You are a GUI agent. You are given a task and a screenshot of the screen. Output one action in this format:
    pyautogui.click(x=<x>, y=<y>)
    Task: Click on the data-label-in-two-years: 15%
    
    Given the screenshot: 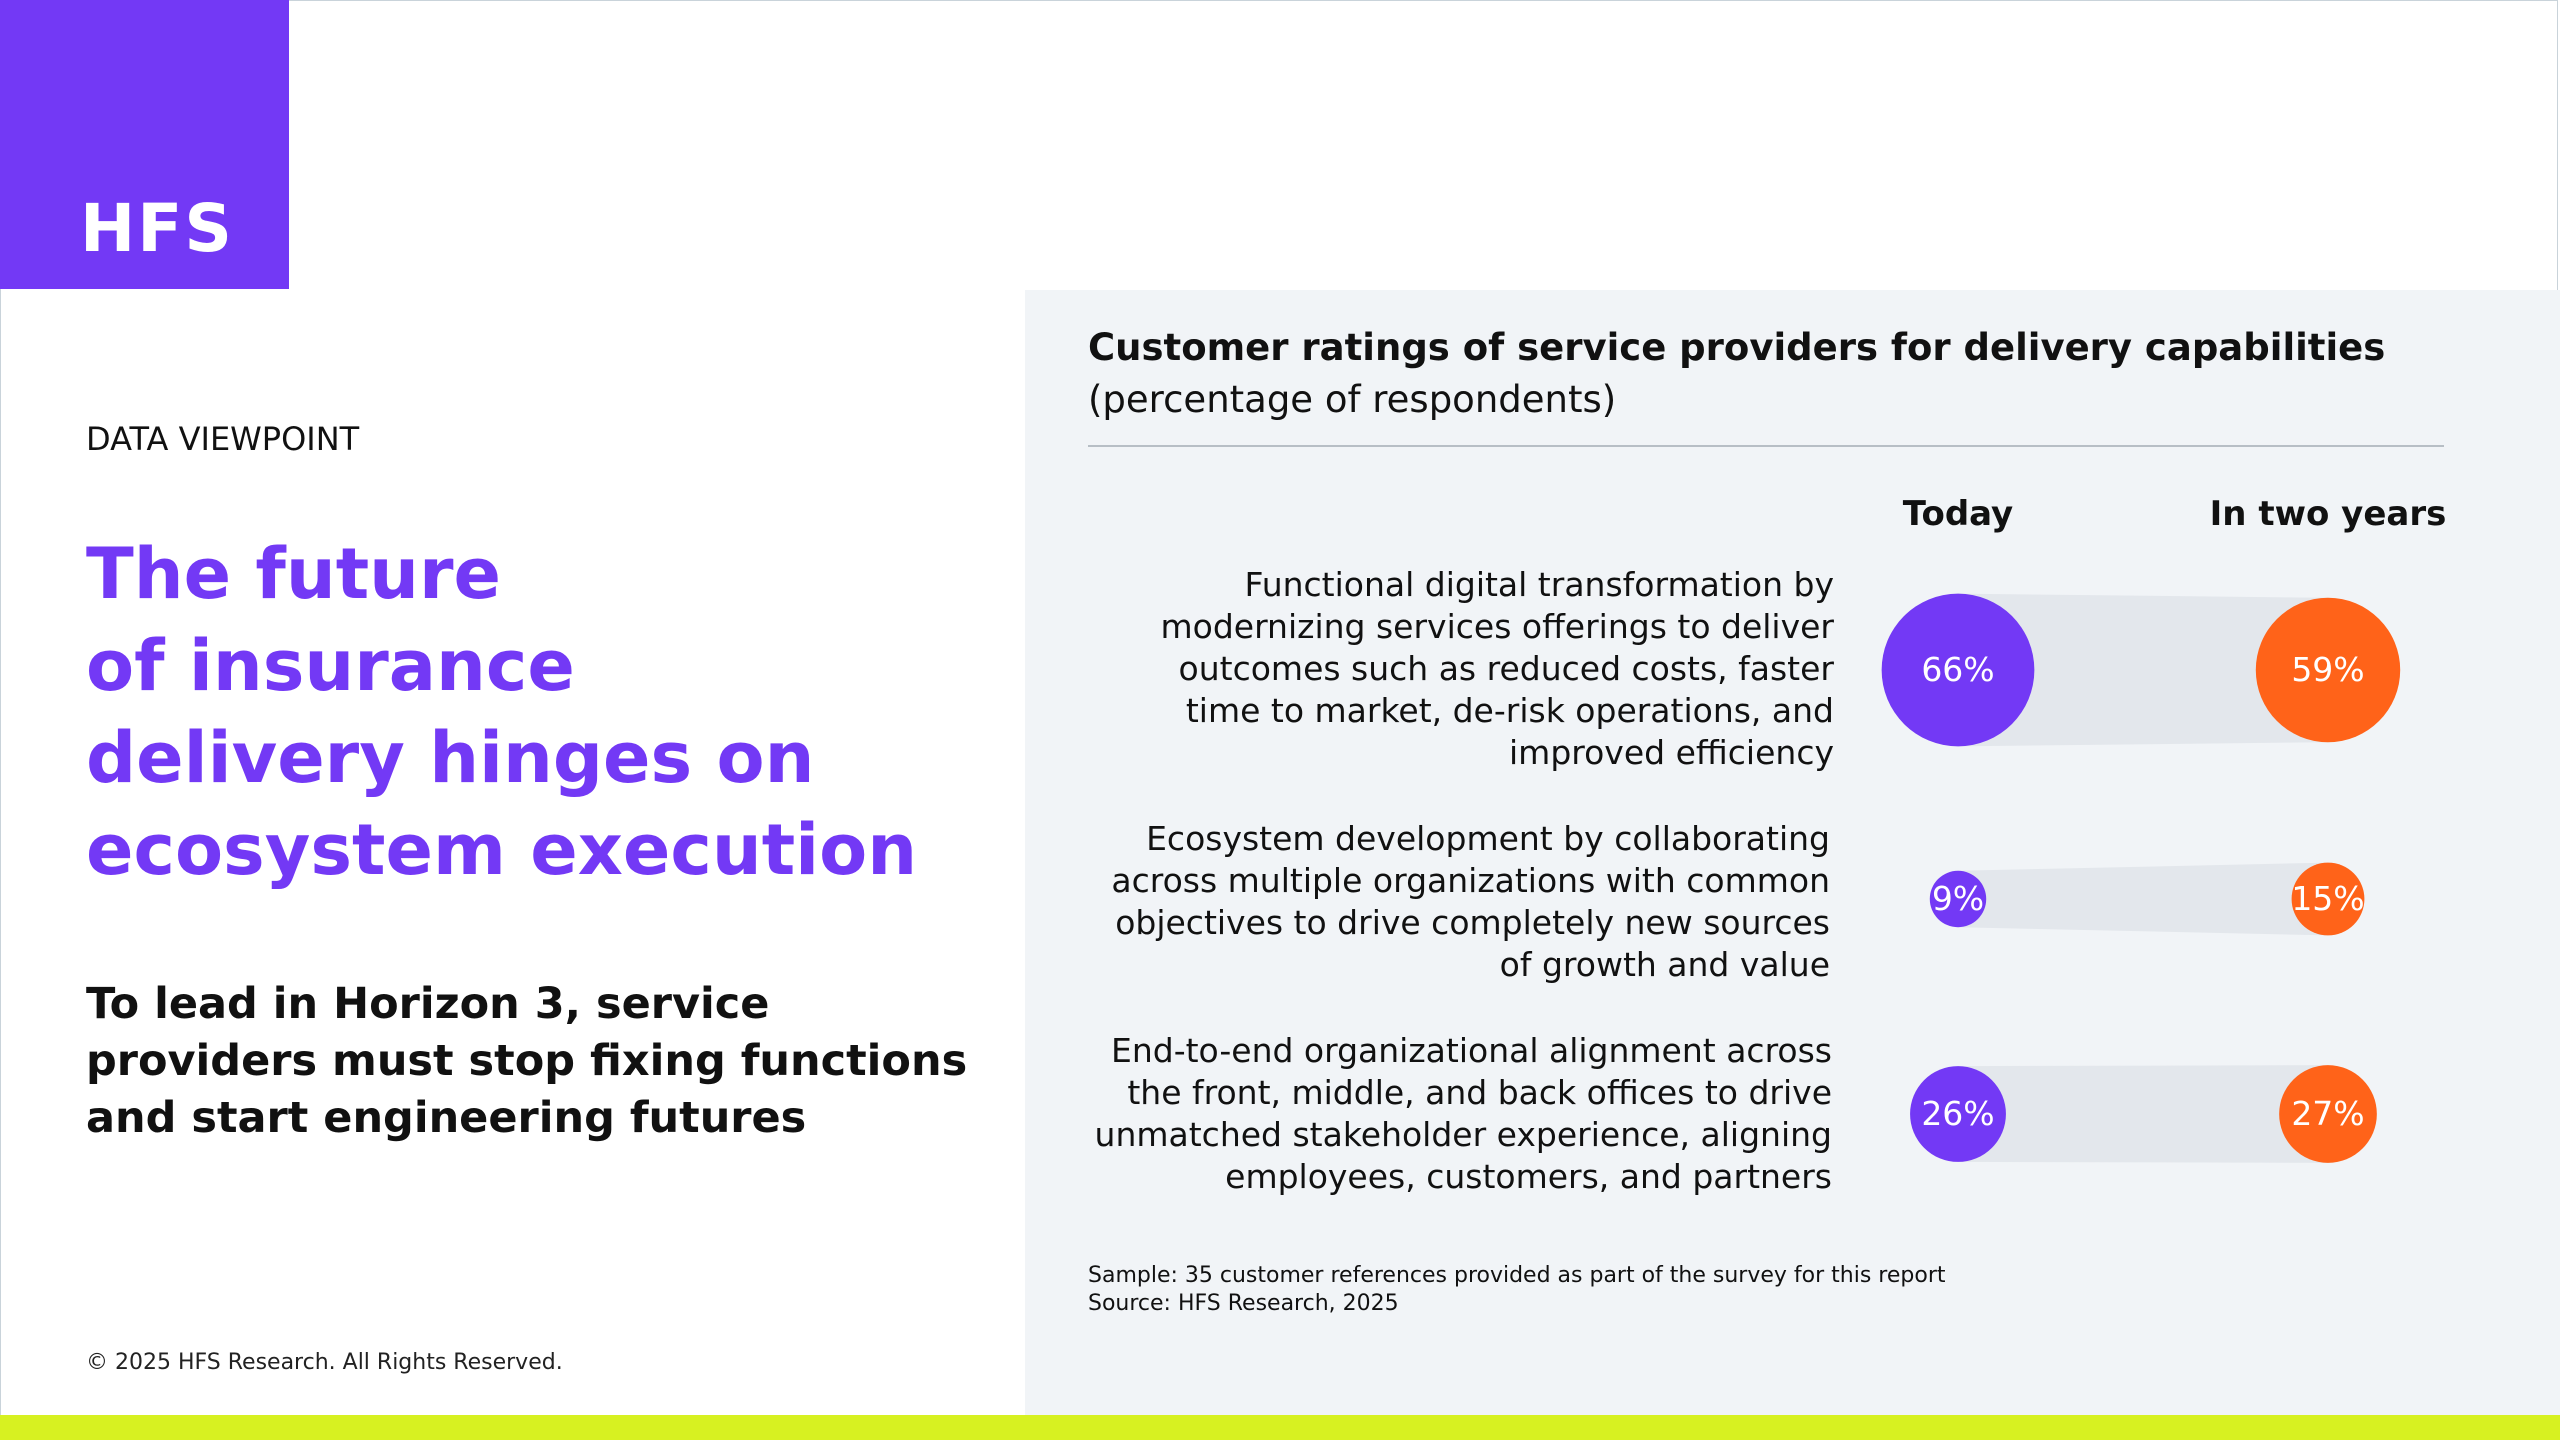 What is the action you would take?
    pyautogui.click(x=2327, y=898)
    